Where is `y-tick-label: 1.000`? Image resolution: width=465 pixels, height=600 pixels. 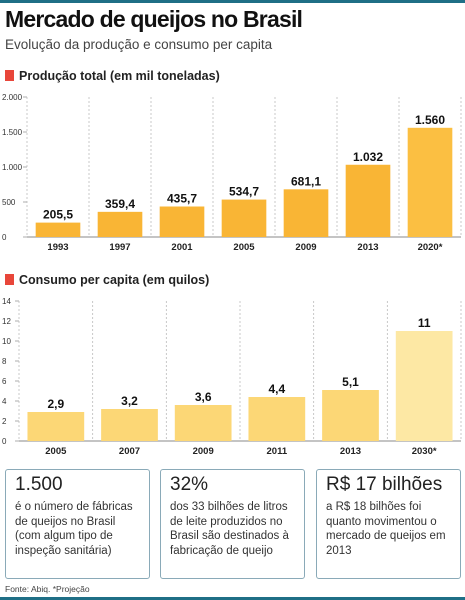
y-tick-label: 1.000 is located at coordinates (12, 167).